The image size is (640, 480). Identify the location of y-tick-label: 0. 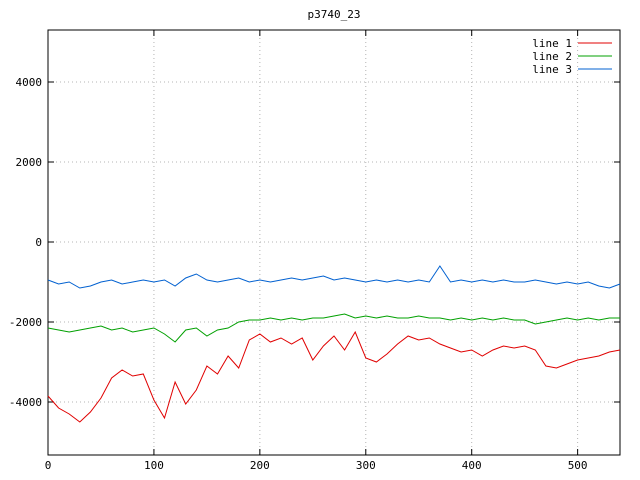
(38, 242).